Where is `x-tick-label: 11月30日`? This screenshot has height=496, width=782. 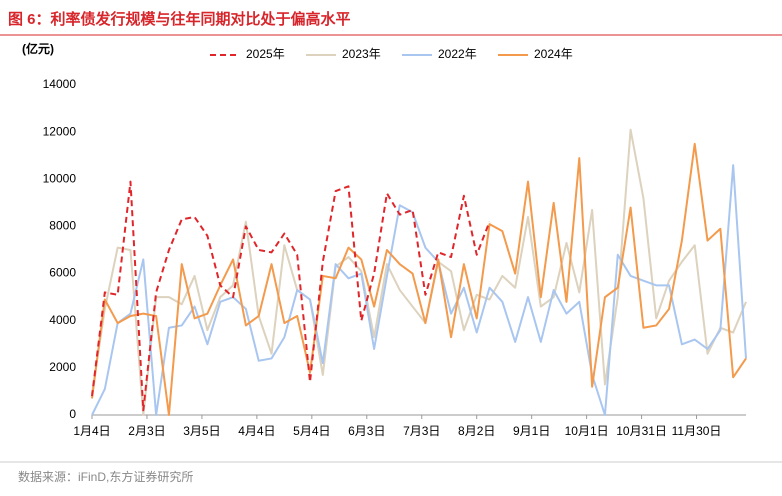
x-tick-label: 11月30日 is located at coordinates (697, 431).